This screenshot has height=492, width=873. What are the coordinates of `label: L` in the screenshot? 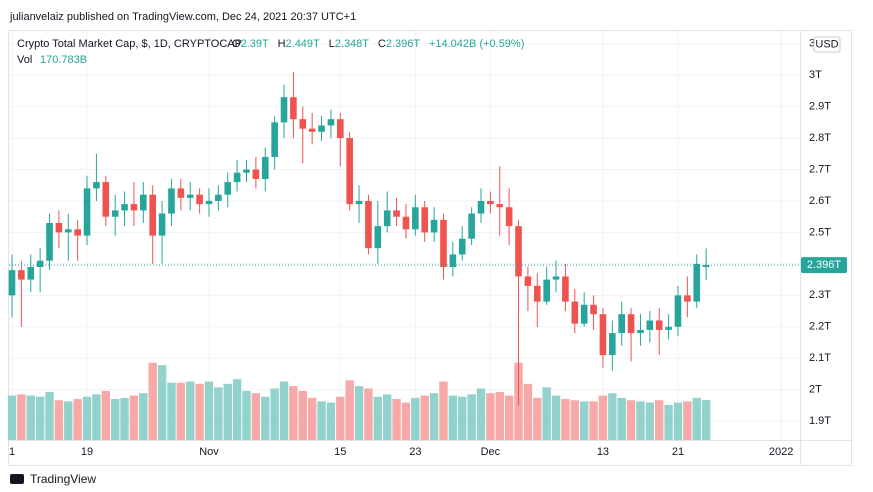 It's located at (332, 44).